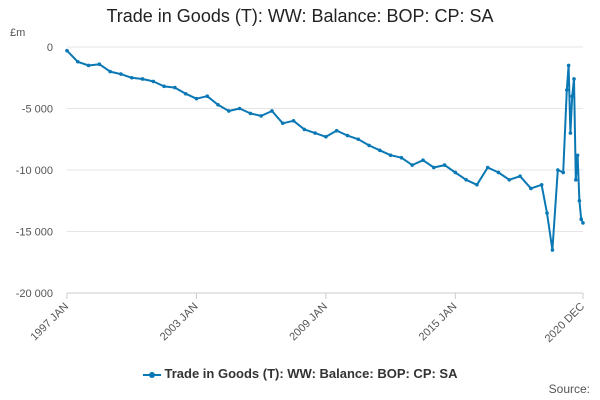  I want to click on y-axis-tick-labels: 0 -5 000 -10 000 -15 000 -20 000, so click(34, 171).